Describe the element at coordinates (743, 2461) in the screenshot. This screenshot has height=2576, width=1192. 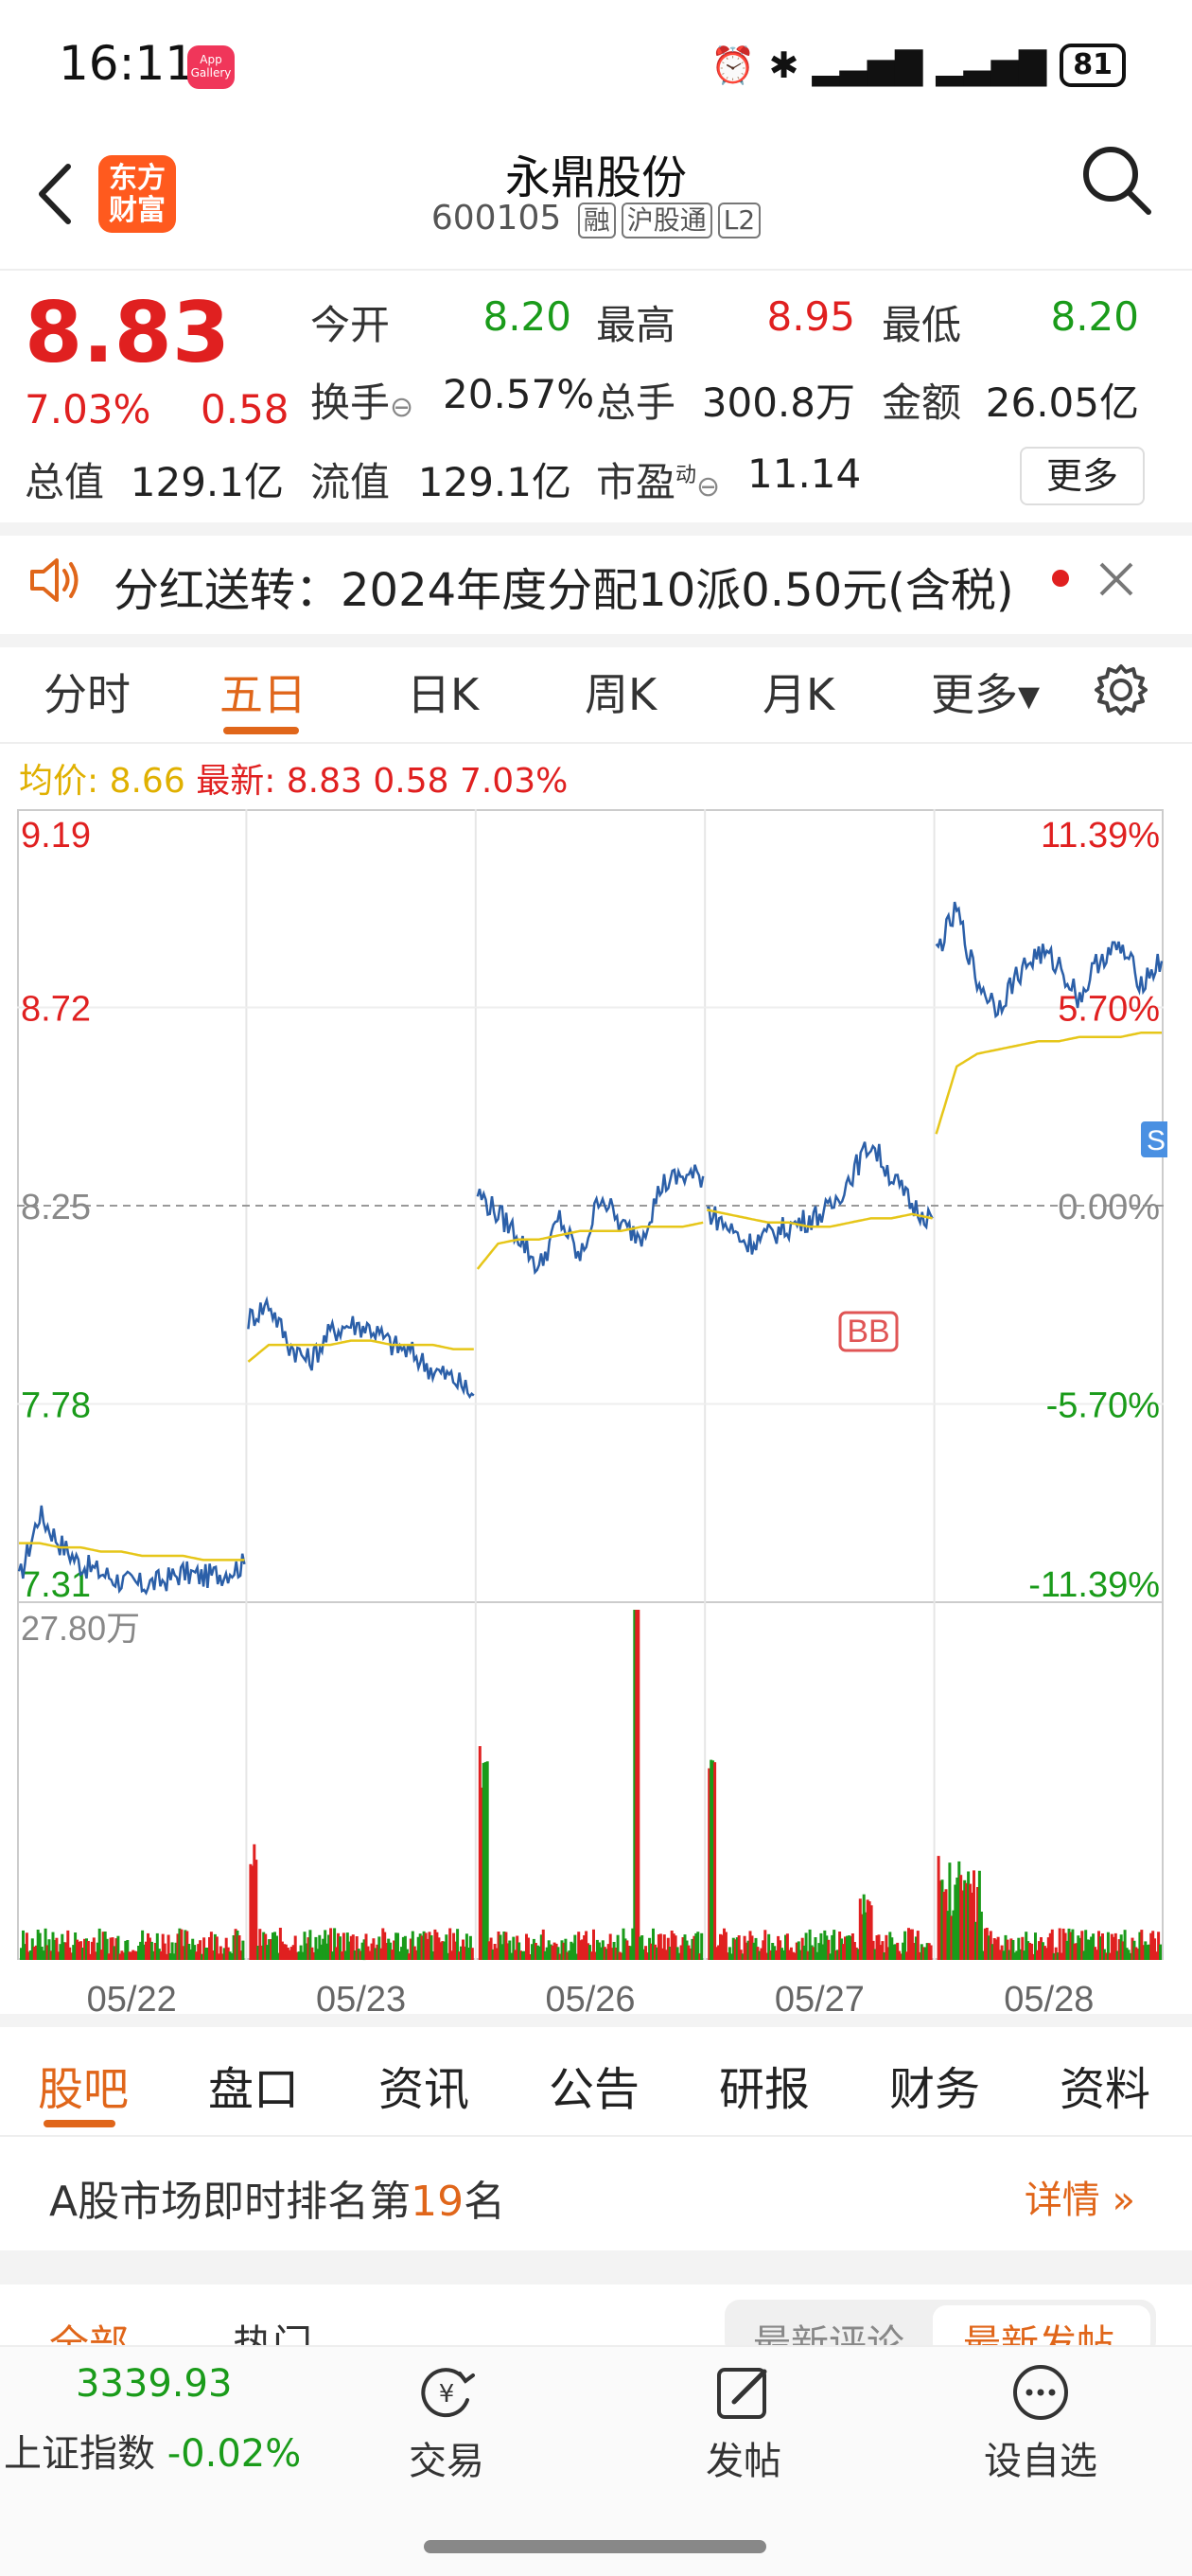
I see `post-label: 发帖` at that location.